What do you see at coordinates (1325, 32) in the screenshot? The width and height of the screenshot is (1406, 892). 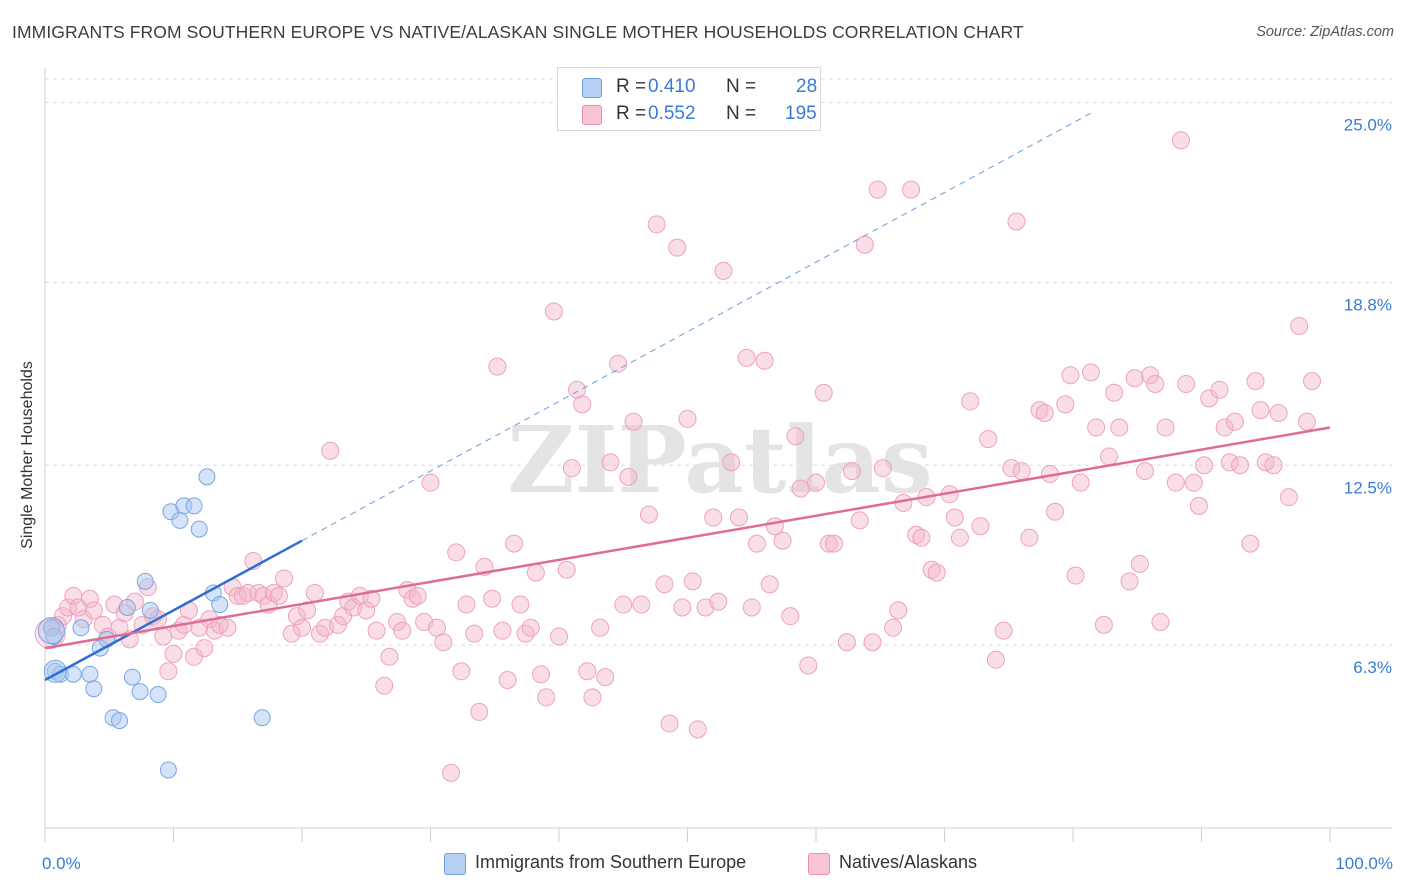 I see `source-credit: Source: ZipAtlas.com` at bounding box center [1325, 32].